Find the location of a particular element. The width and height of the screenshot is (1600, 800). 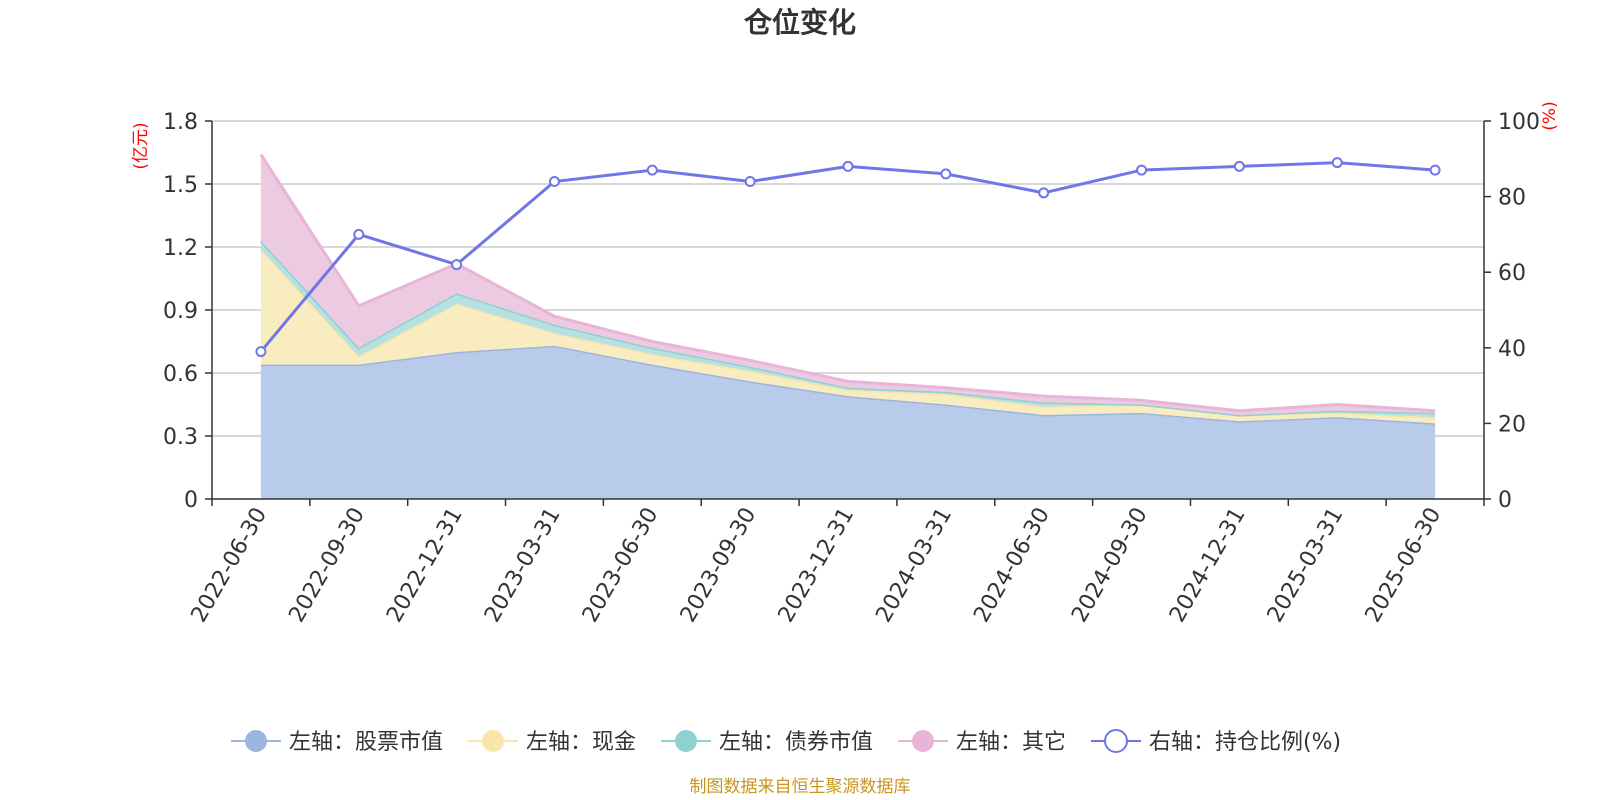

right-axis-tick-label: 60 is located at coordinates (1512, 273).